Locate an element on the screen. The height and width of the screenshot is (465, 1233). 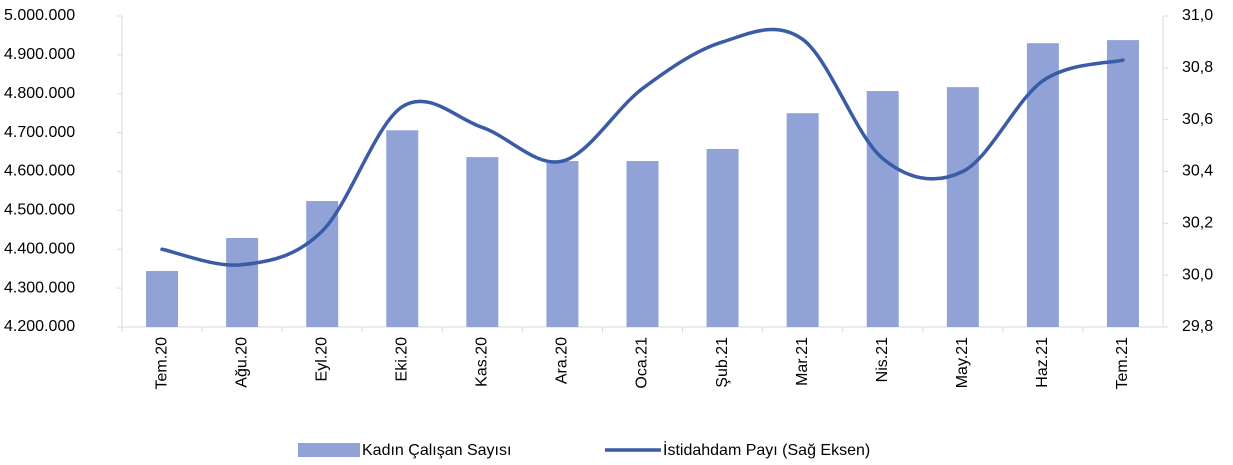
y-tick-label: 4.800.000 is located at coordinates (39, 93).